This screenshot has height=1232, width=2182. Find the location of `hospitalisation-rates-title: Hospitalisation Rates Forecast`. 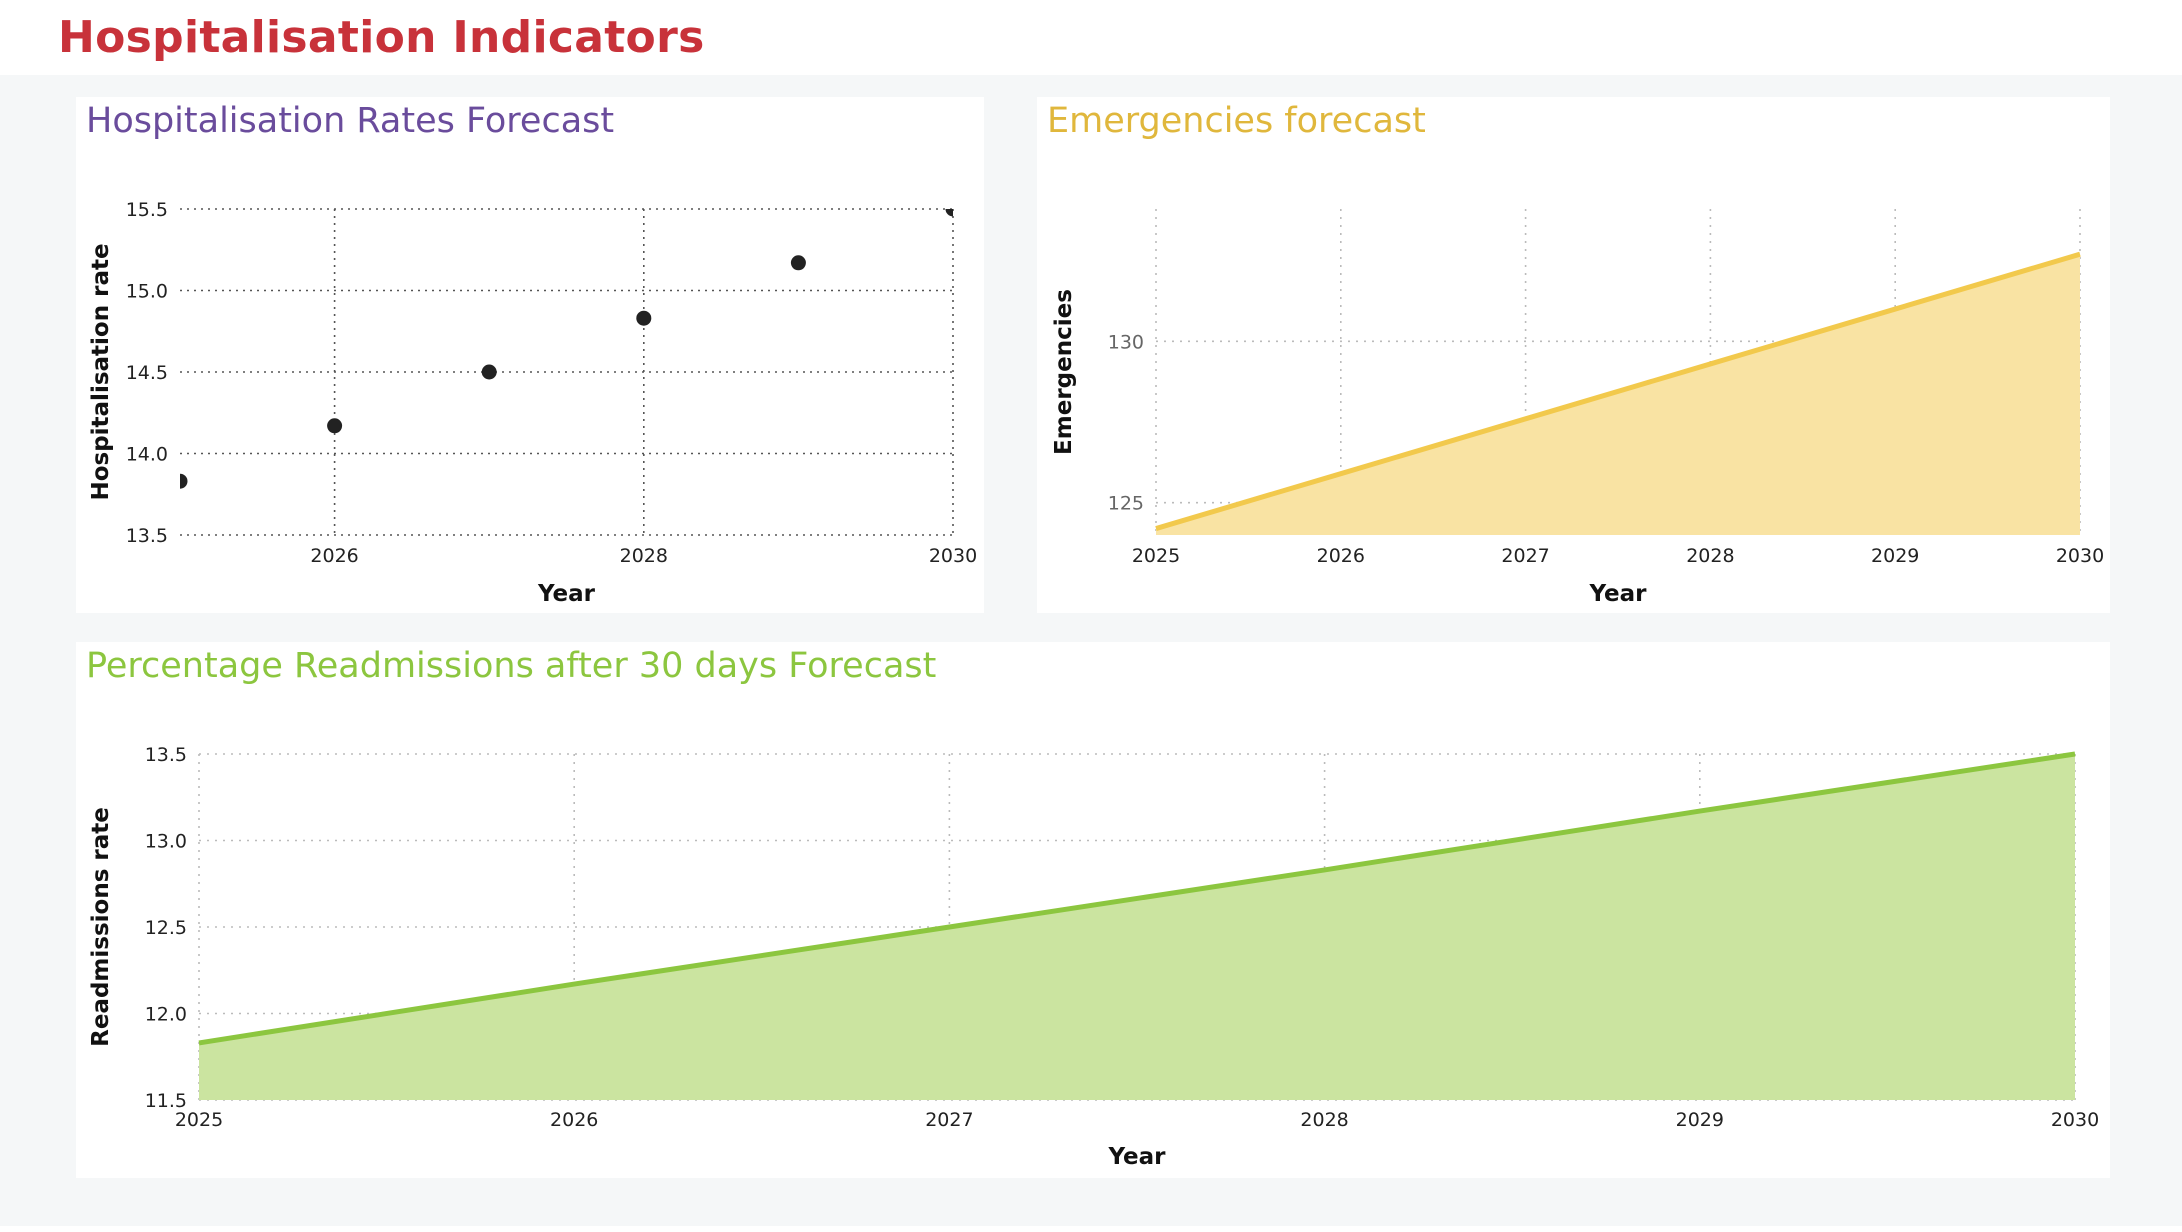

hospitalisation-rates-title: Hospitalisation Rates Forecast is located at coordinates (350, 121).